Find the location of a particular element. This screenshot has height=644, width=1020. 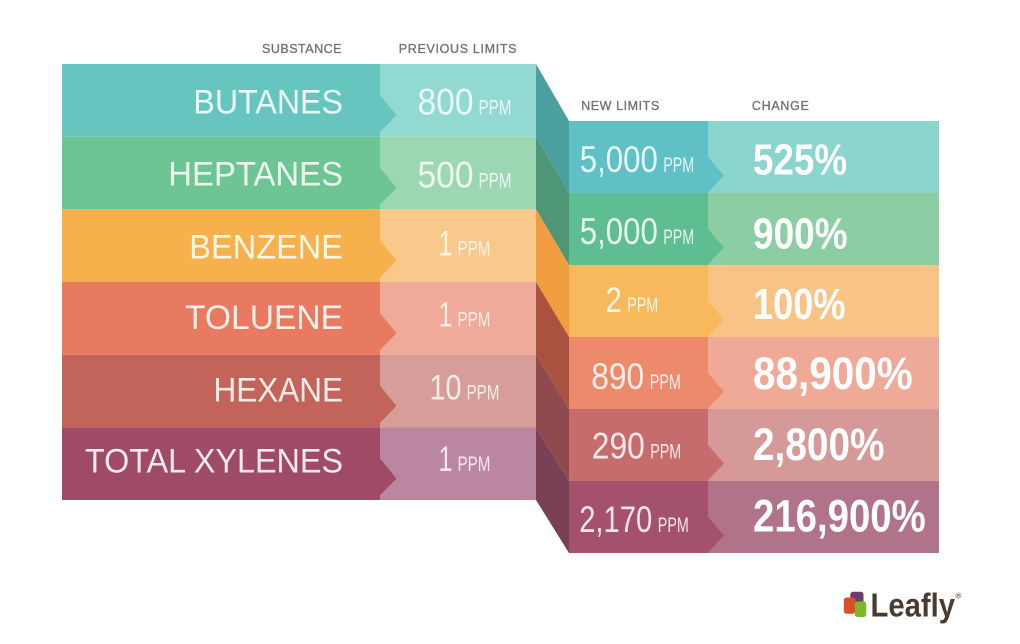

svg-text: HEPTANES is located at coordinates (255, 175).